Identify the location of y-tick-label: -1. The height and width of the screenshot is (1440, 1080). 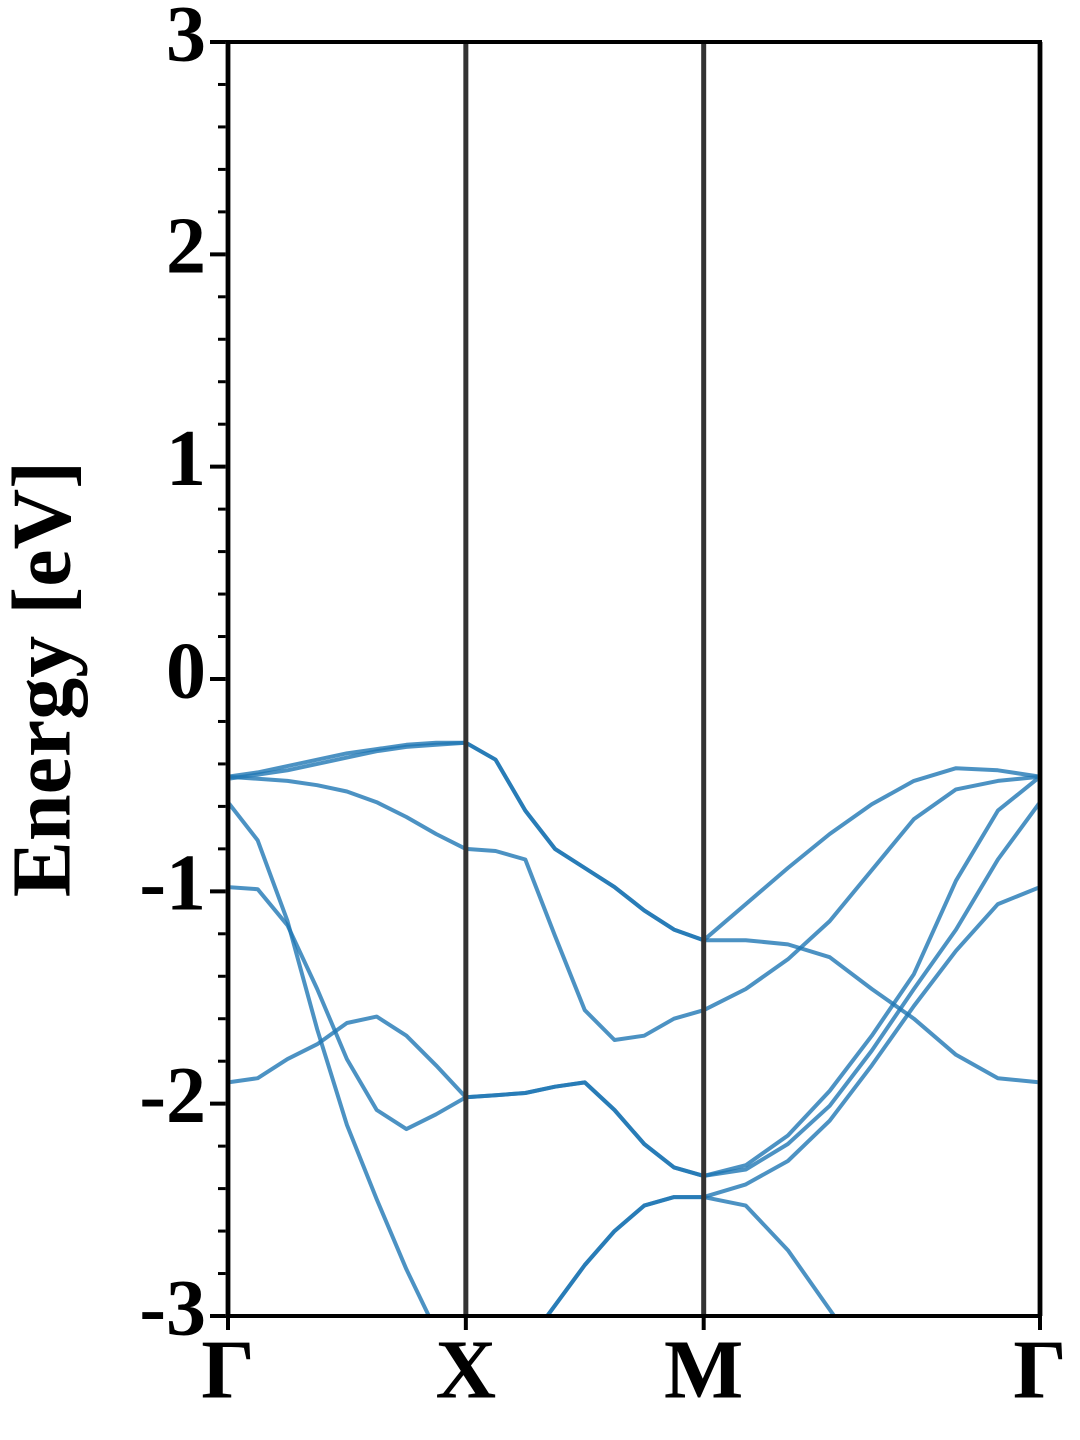
(172, 884).